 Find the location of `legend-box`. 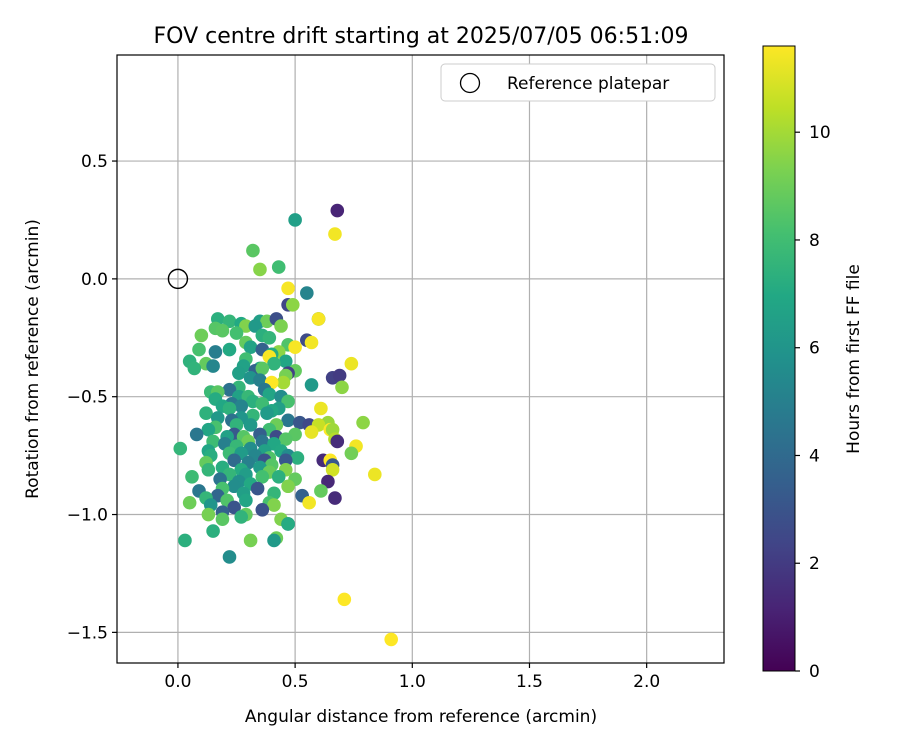

legend-box is located at coordinates (578, 82).